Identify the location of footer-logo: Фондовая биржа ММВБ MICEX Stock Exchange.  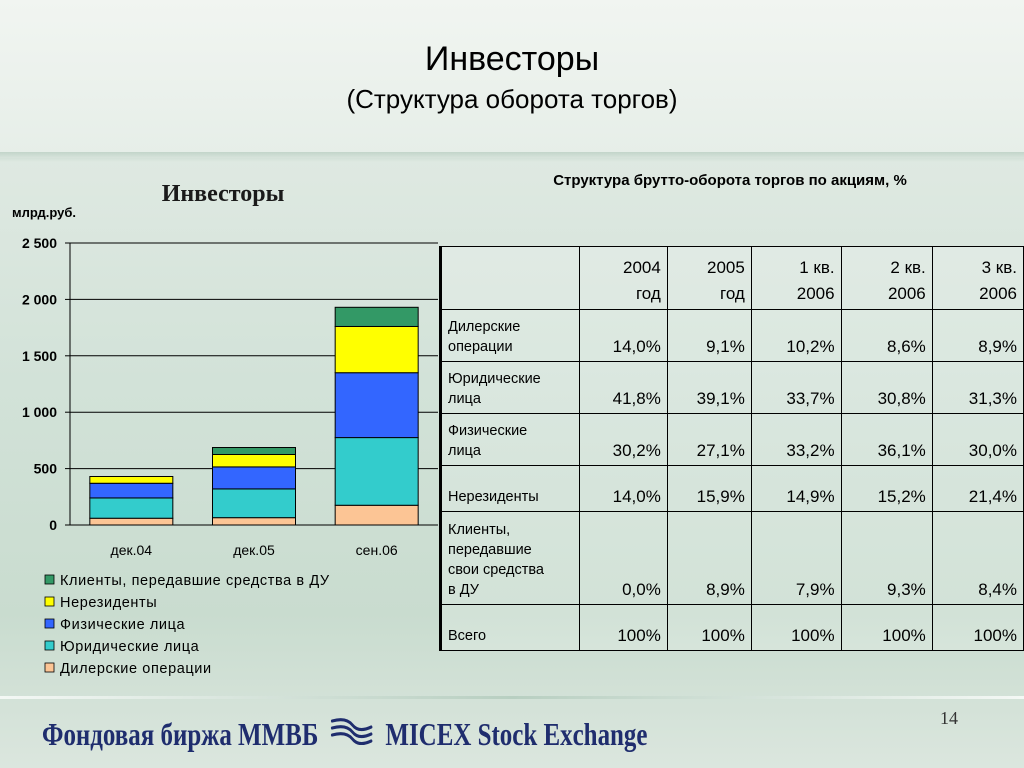
(344, 734).